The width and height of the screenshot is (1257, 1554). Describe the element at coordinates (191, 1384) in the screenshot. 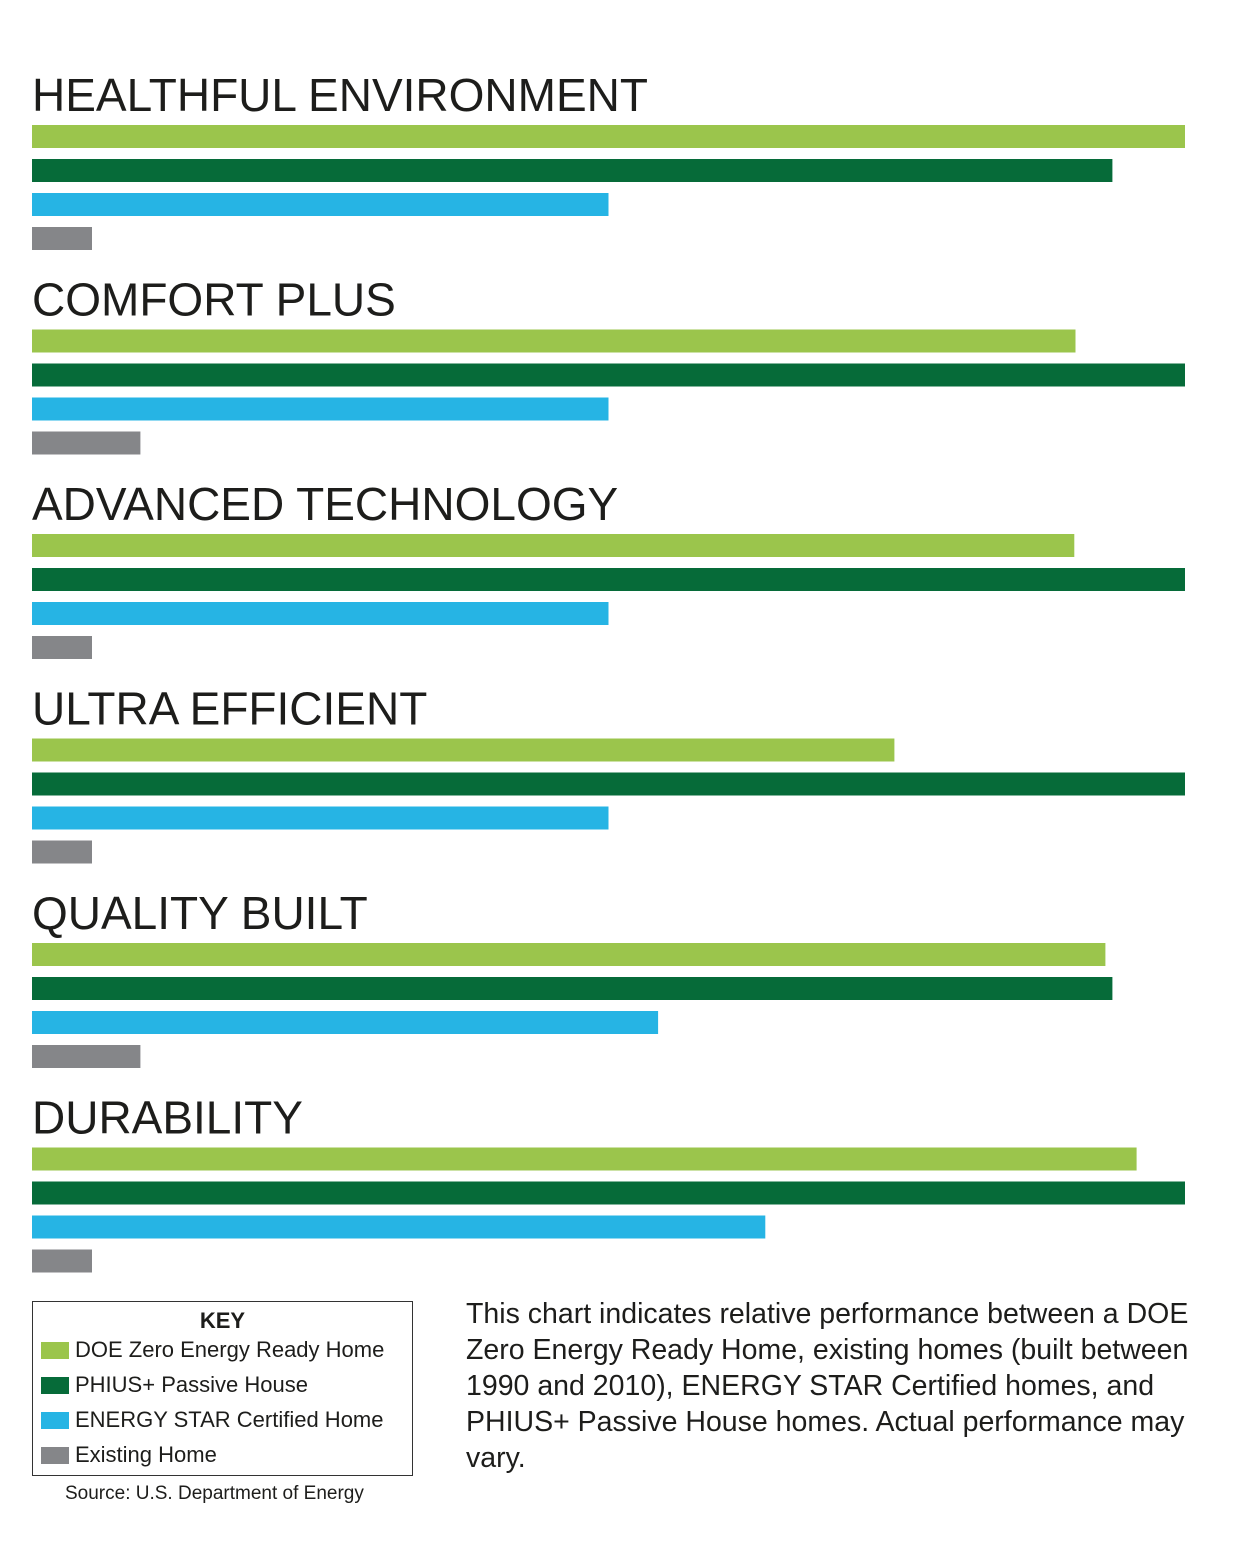

I see `legend-label: PHIUS+ Passive House` at that location.